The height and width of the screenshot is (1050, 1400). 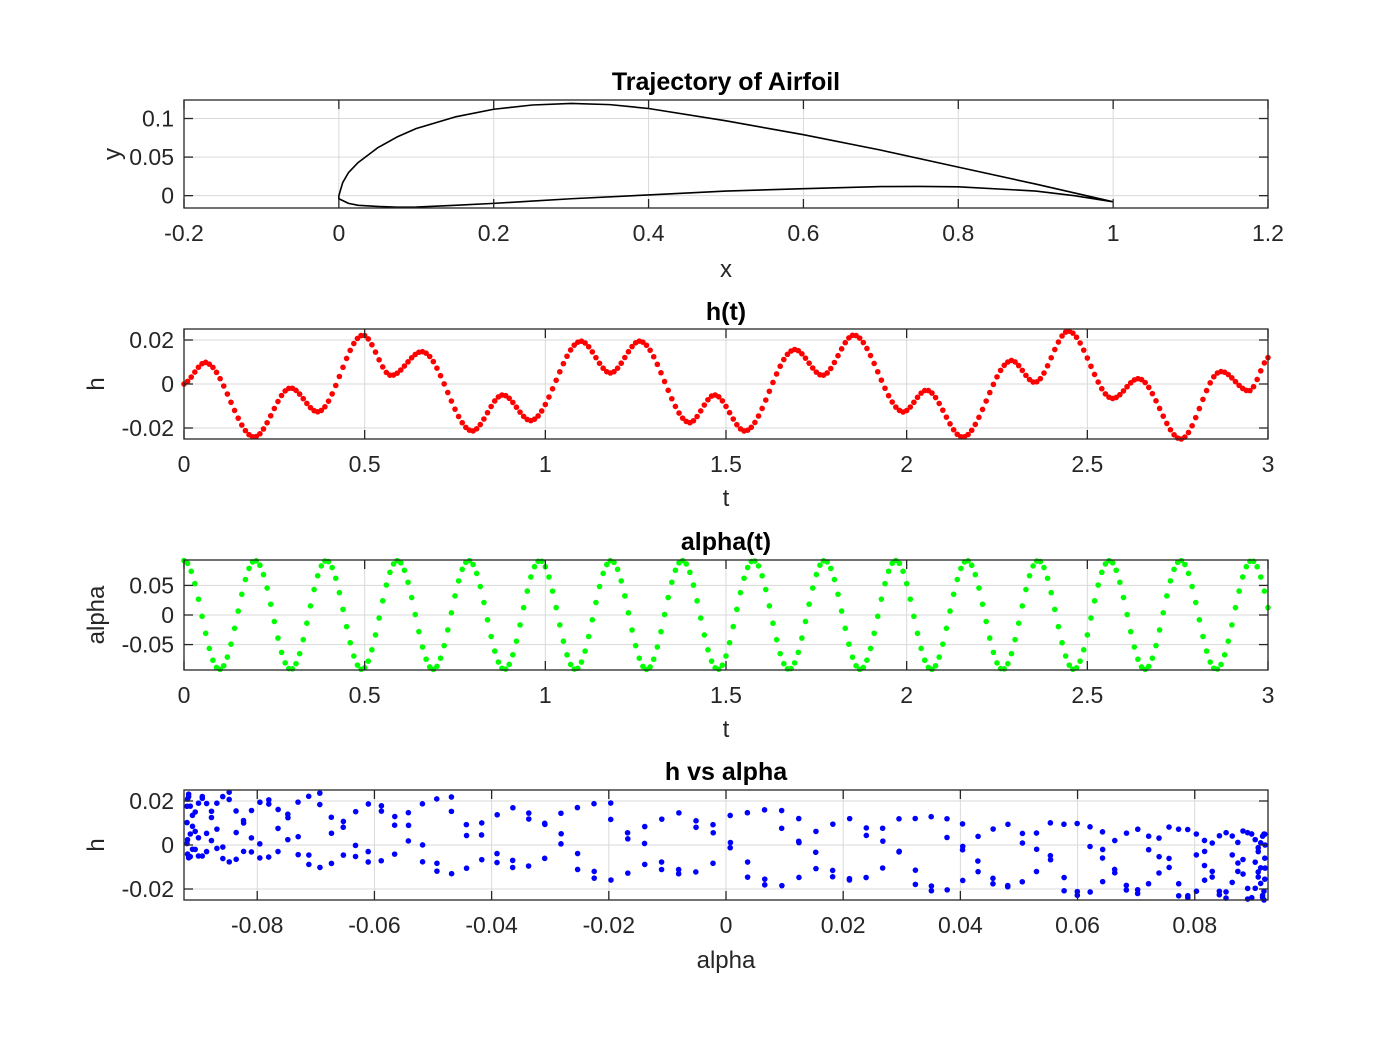 What do you see at coordinates (726, 729) in the screenshot?
I see `x-axis-label-alpha-of-t: t` at bounding box center [726, 729].